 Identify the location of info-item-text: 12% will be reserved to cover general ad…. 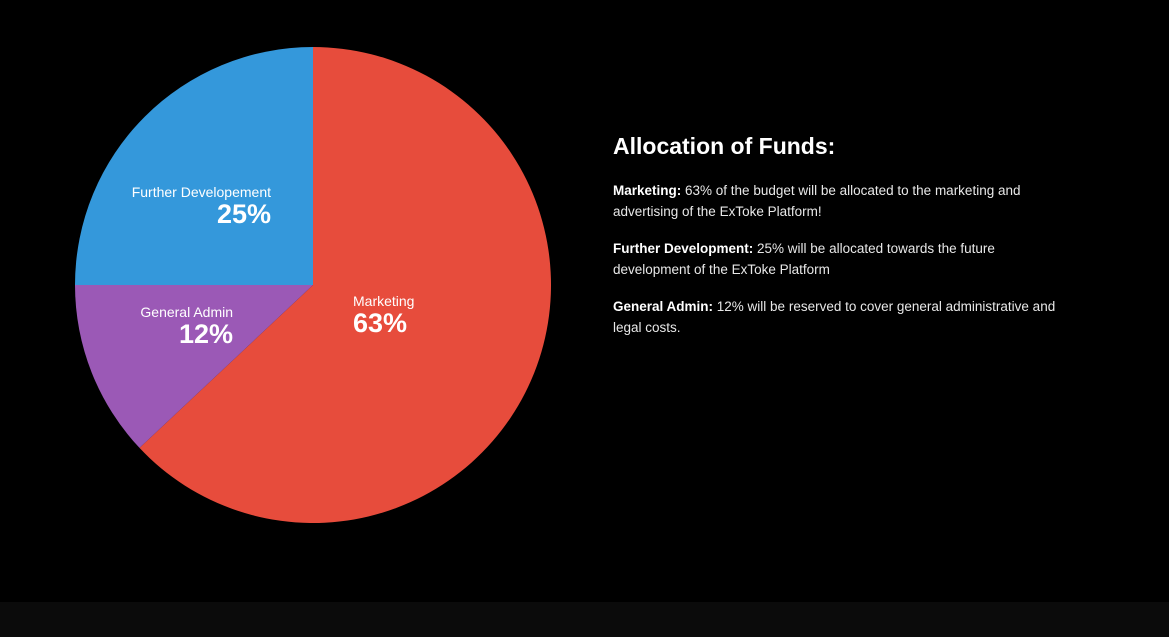
(834, 317).